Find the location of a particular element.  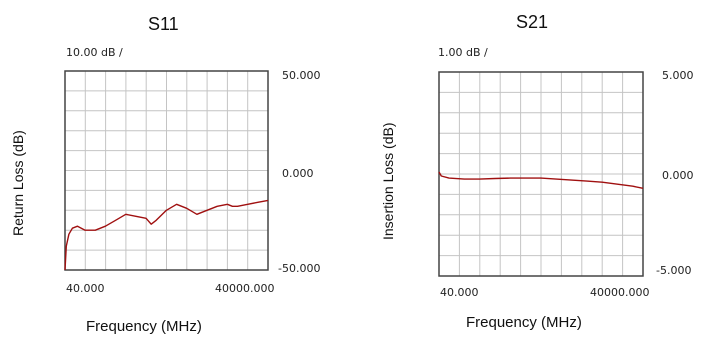

s21-x-tick-start: 40.000 is located at coordinates (459, 292).